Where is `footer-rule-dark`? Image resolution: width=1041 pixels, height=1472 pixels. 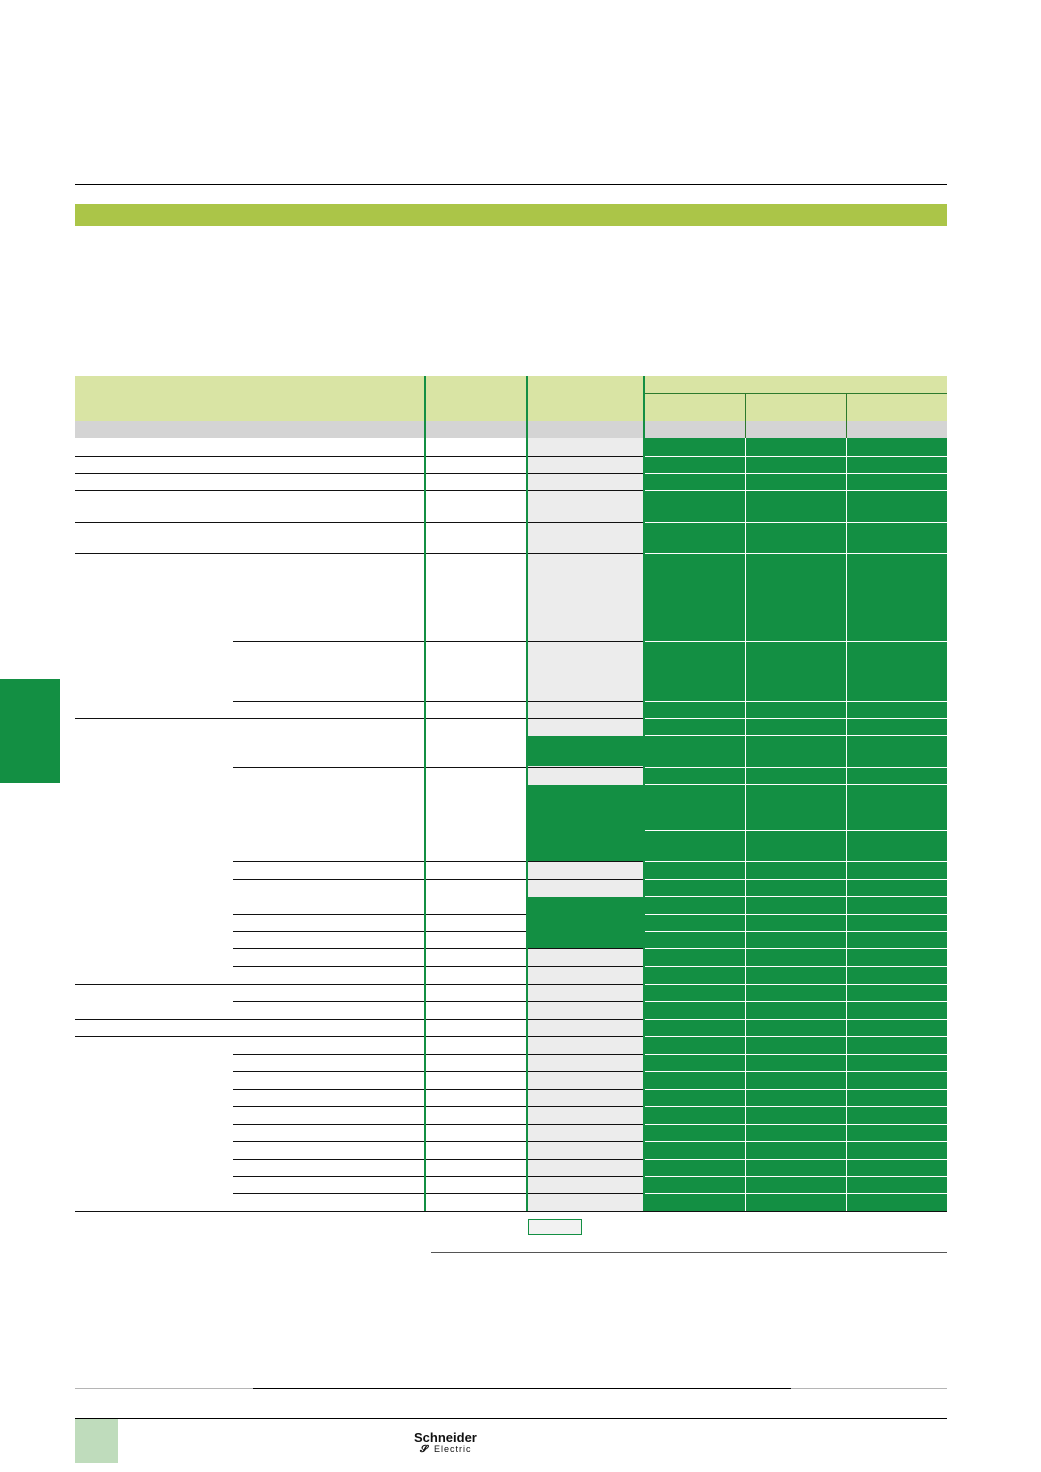 footer-rule-dark is located at coordinates (522, 1388).